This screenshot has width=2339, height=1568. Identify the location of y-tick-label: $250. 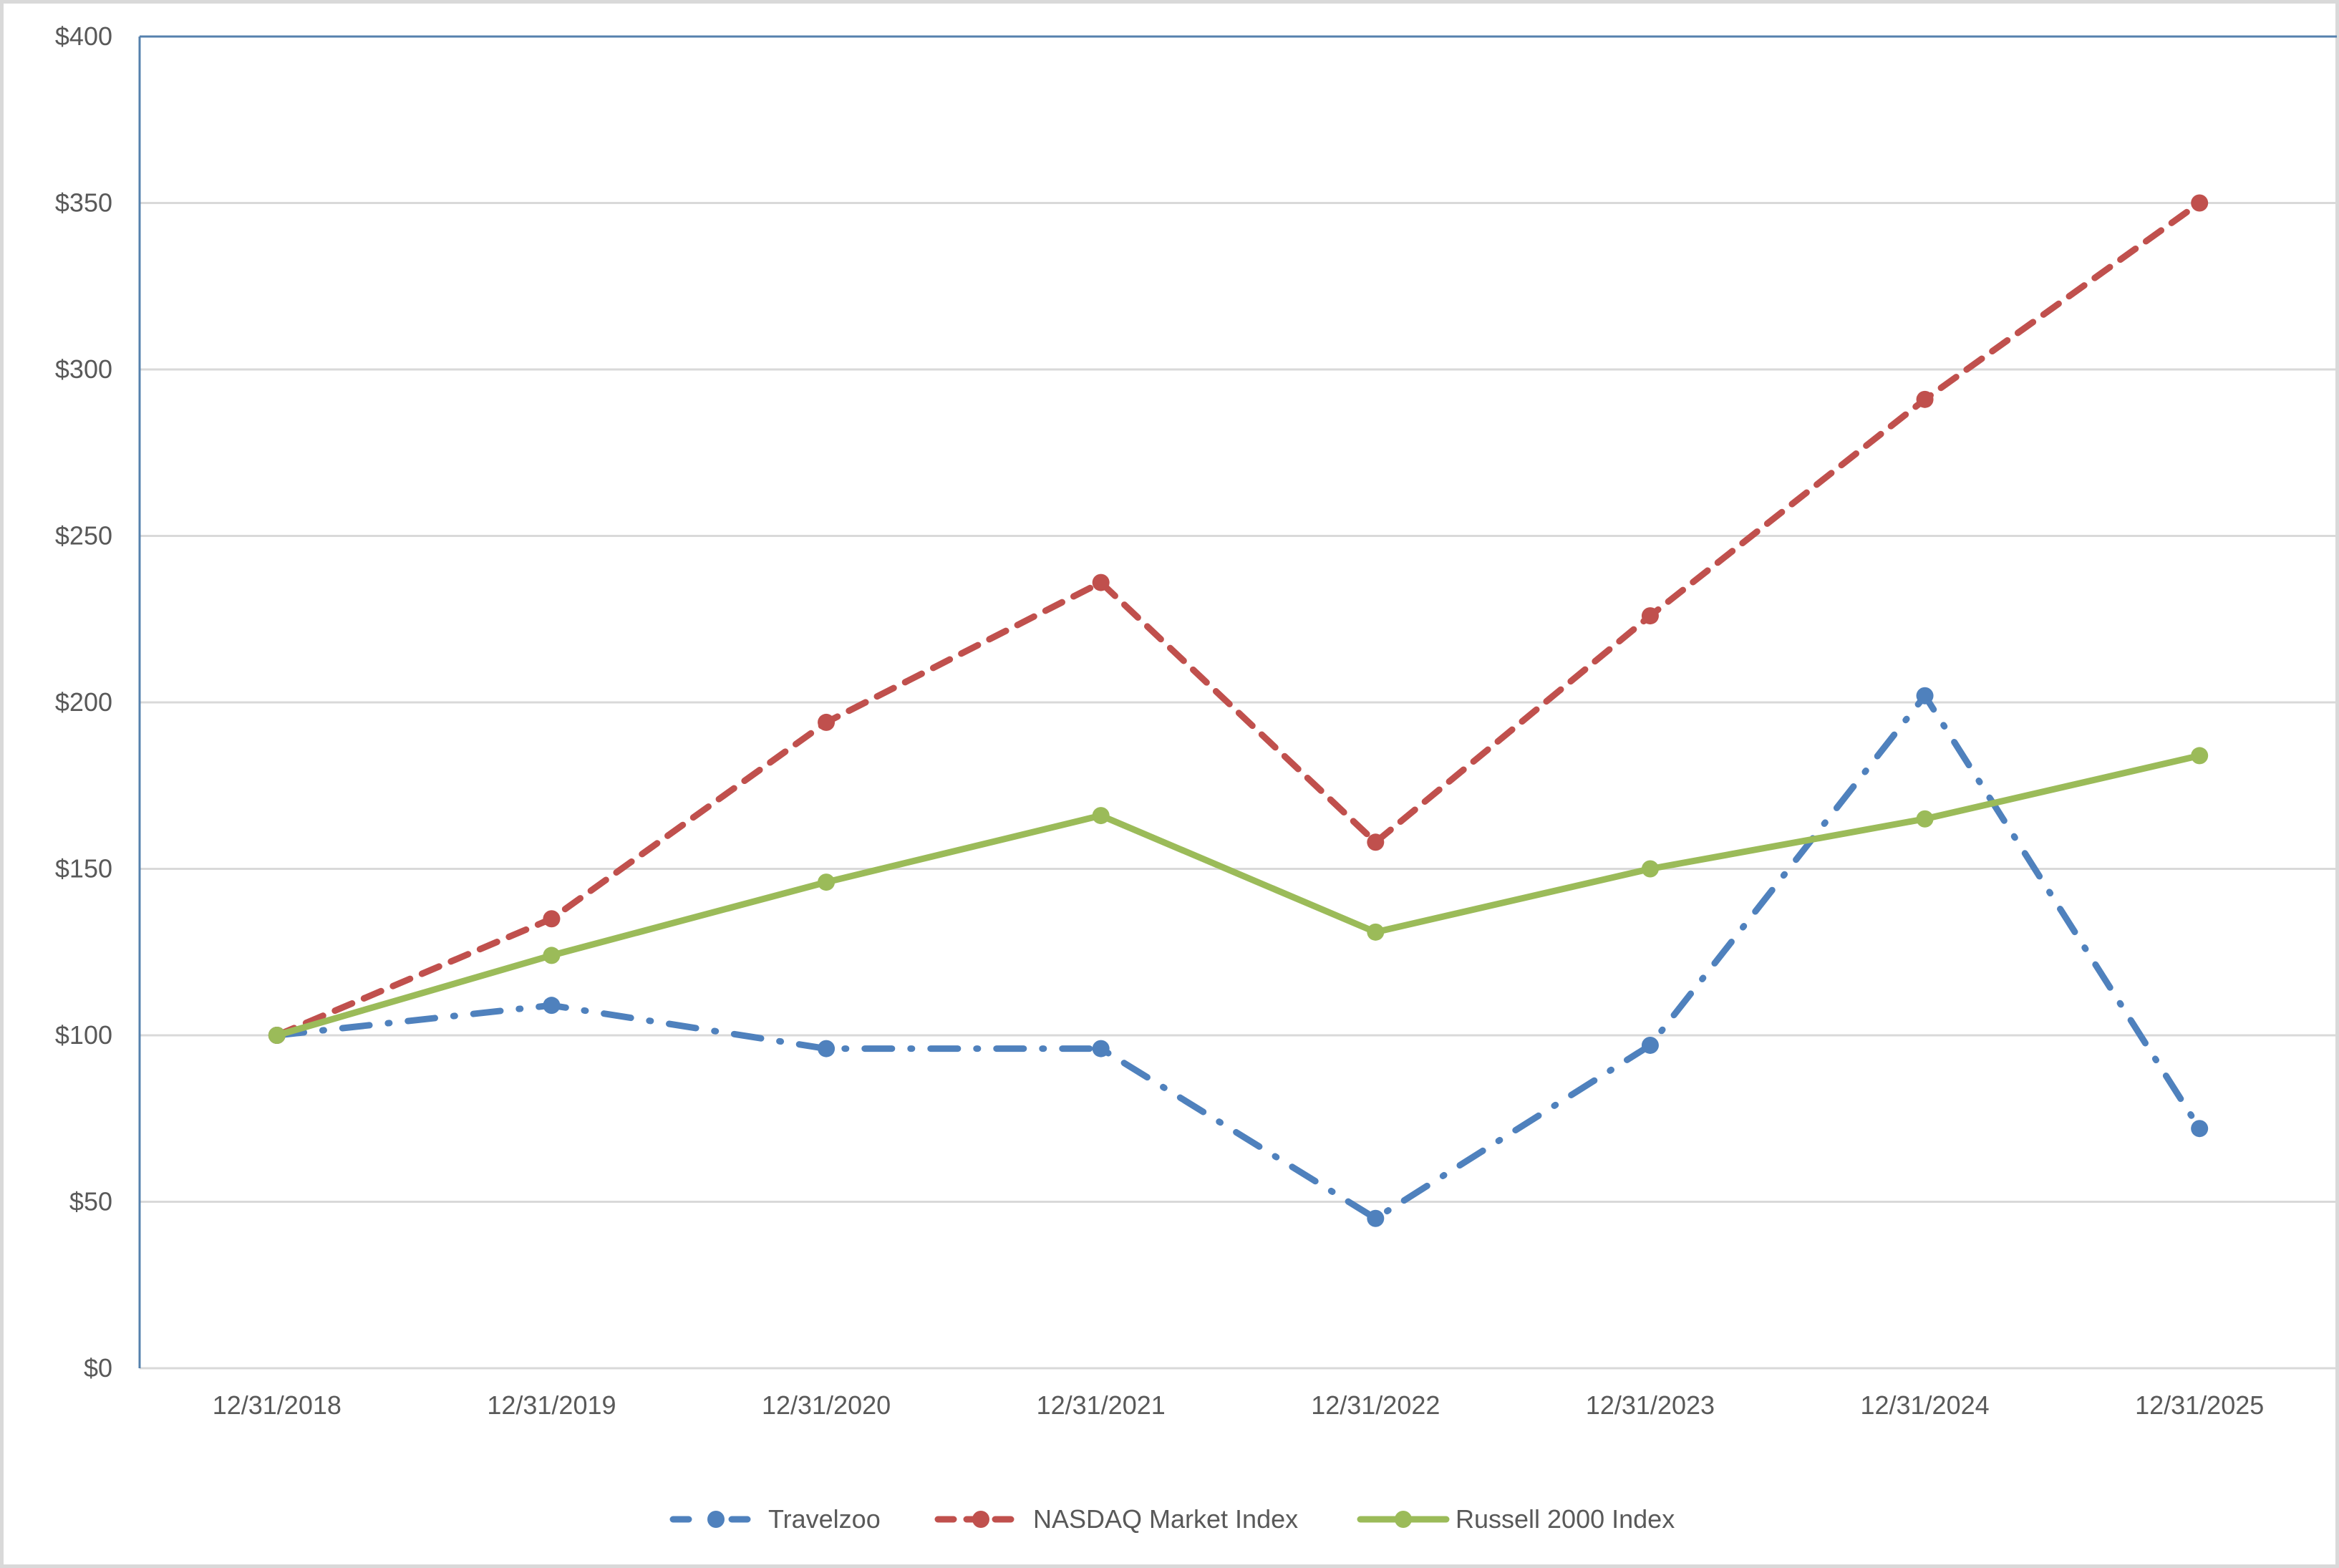
(83, 536).